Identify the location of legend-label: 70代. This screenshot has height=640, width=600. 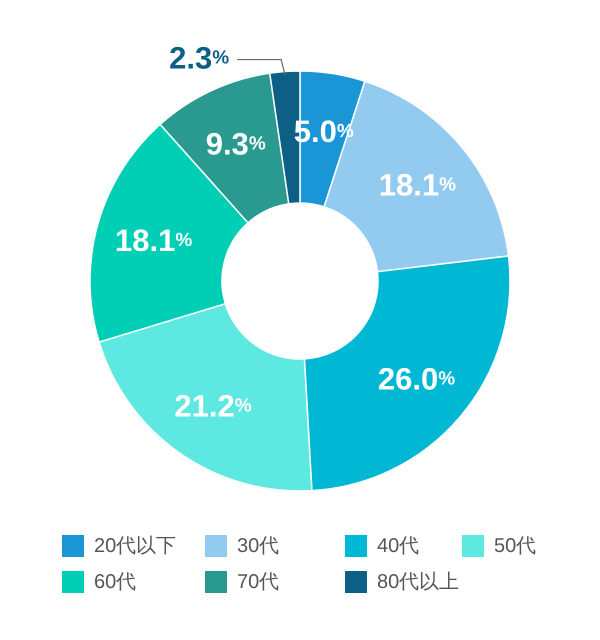
(258, 582).